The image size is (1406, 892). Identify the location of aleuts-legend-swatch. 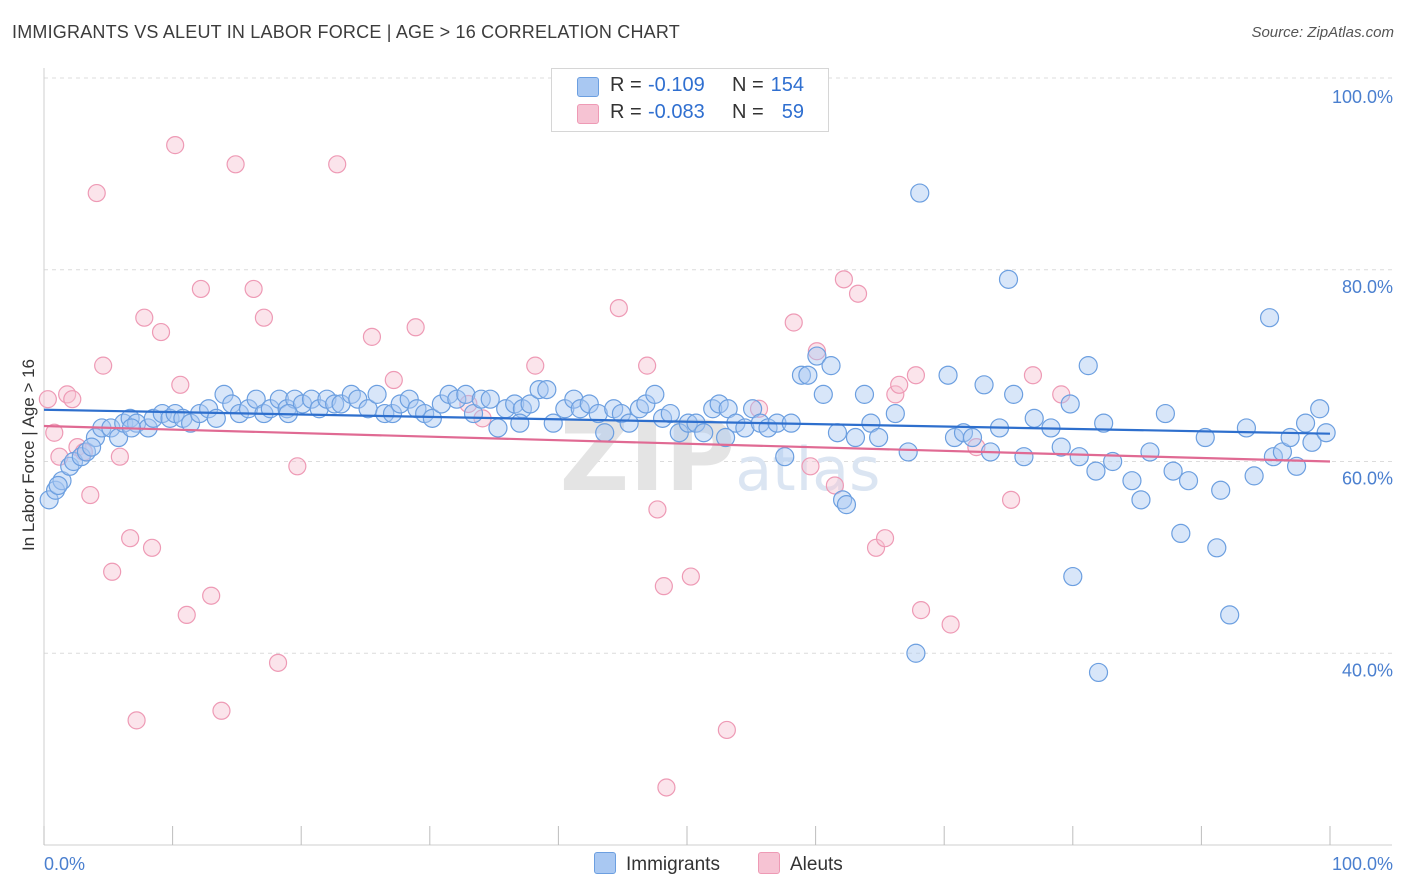
(769, 863).